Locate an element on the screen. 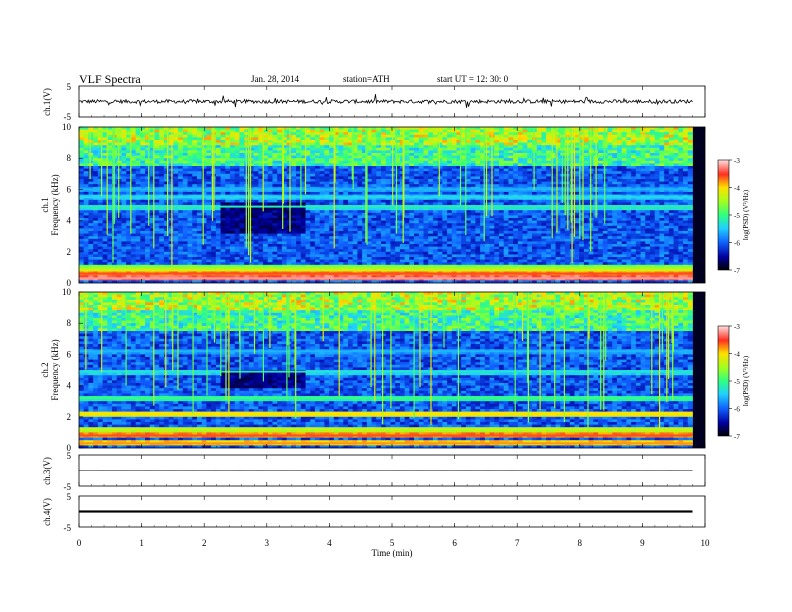  x-tick-label: 1 is located at coordinates (141, 543).